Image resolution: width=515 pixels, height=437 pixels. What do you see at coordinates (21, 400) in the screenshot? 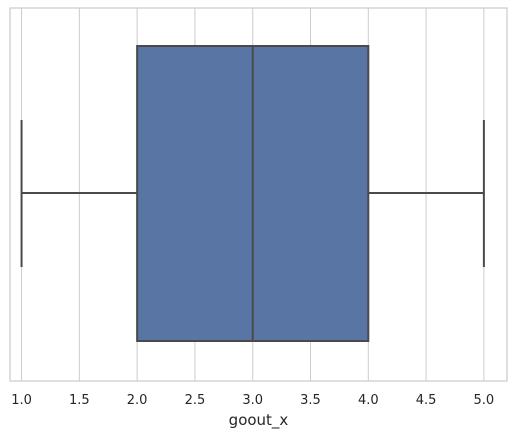
I see `x-tick-label: 1.0` at bounding box center [21, 400].